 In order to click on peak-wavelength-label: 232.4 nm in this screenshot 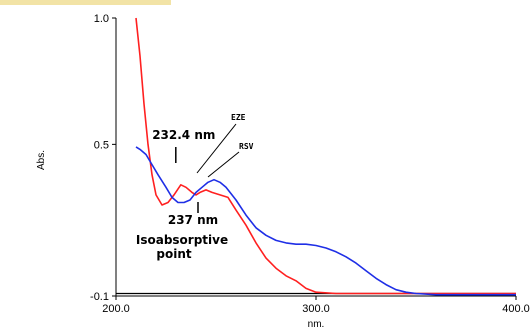, I will do `click(183, 135)`.